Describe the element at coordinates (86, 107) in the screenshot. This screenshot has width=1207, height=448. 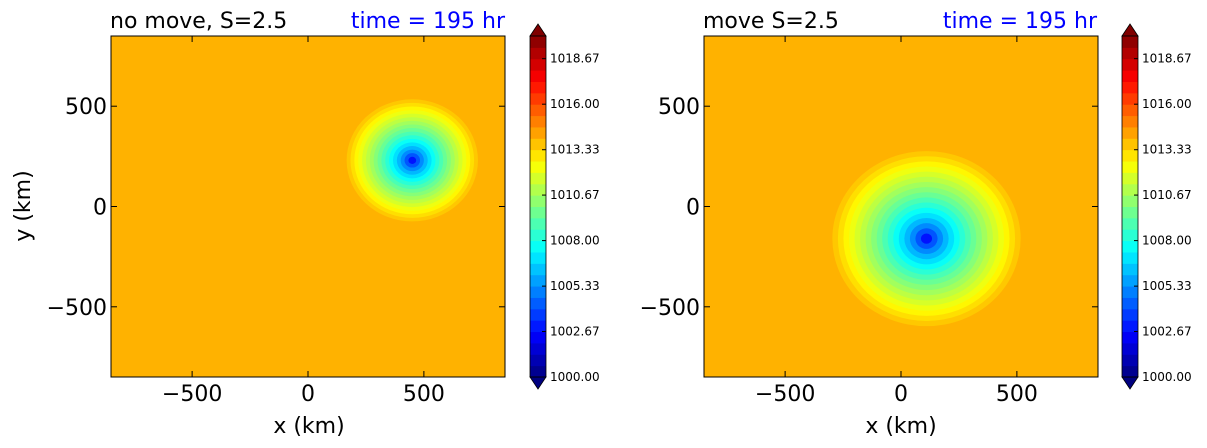
I see `y-tick-label: 500` at that location.